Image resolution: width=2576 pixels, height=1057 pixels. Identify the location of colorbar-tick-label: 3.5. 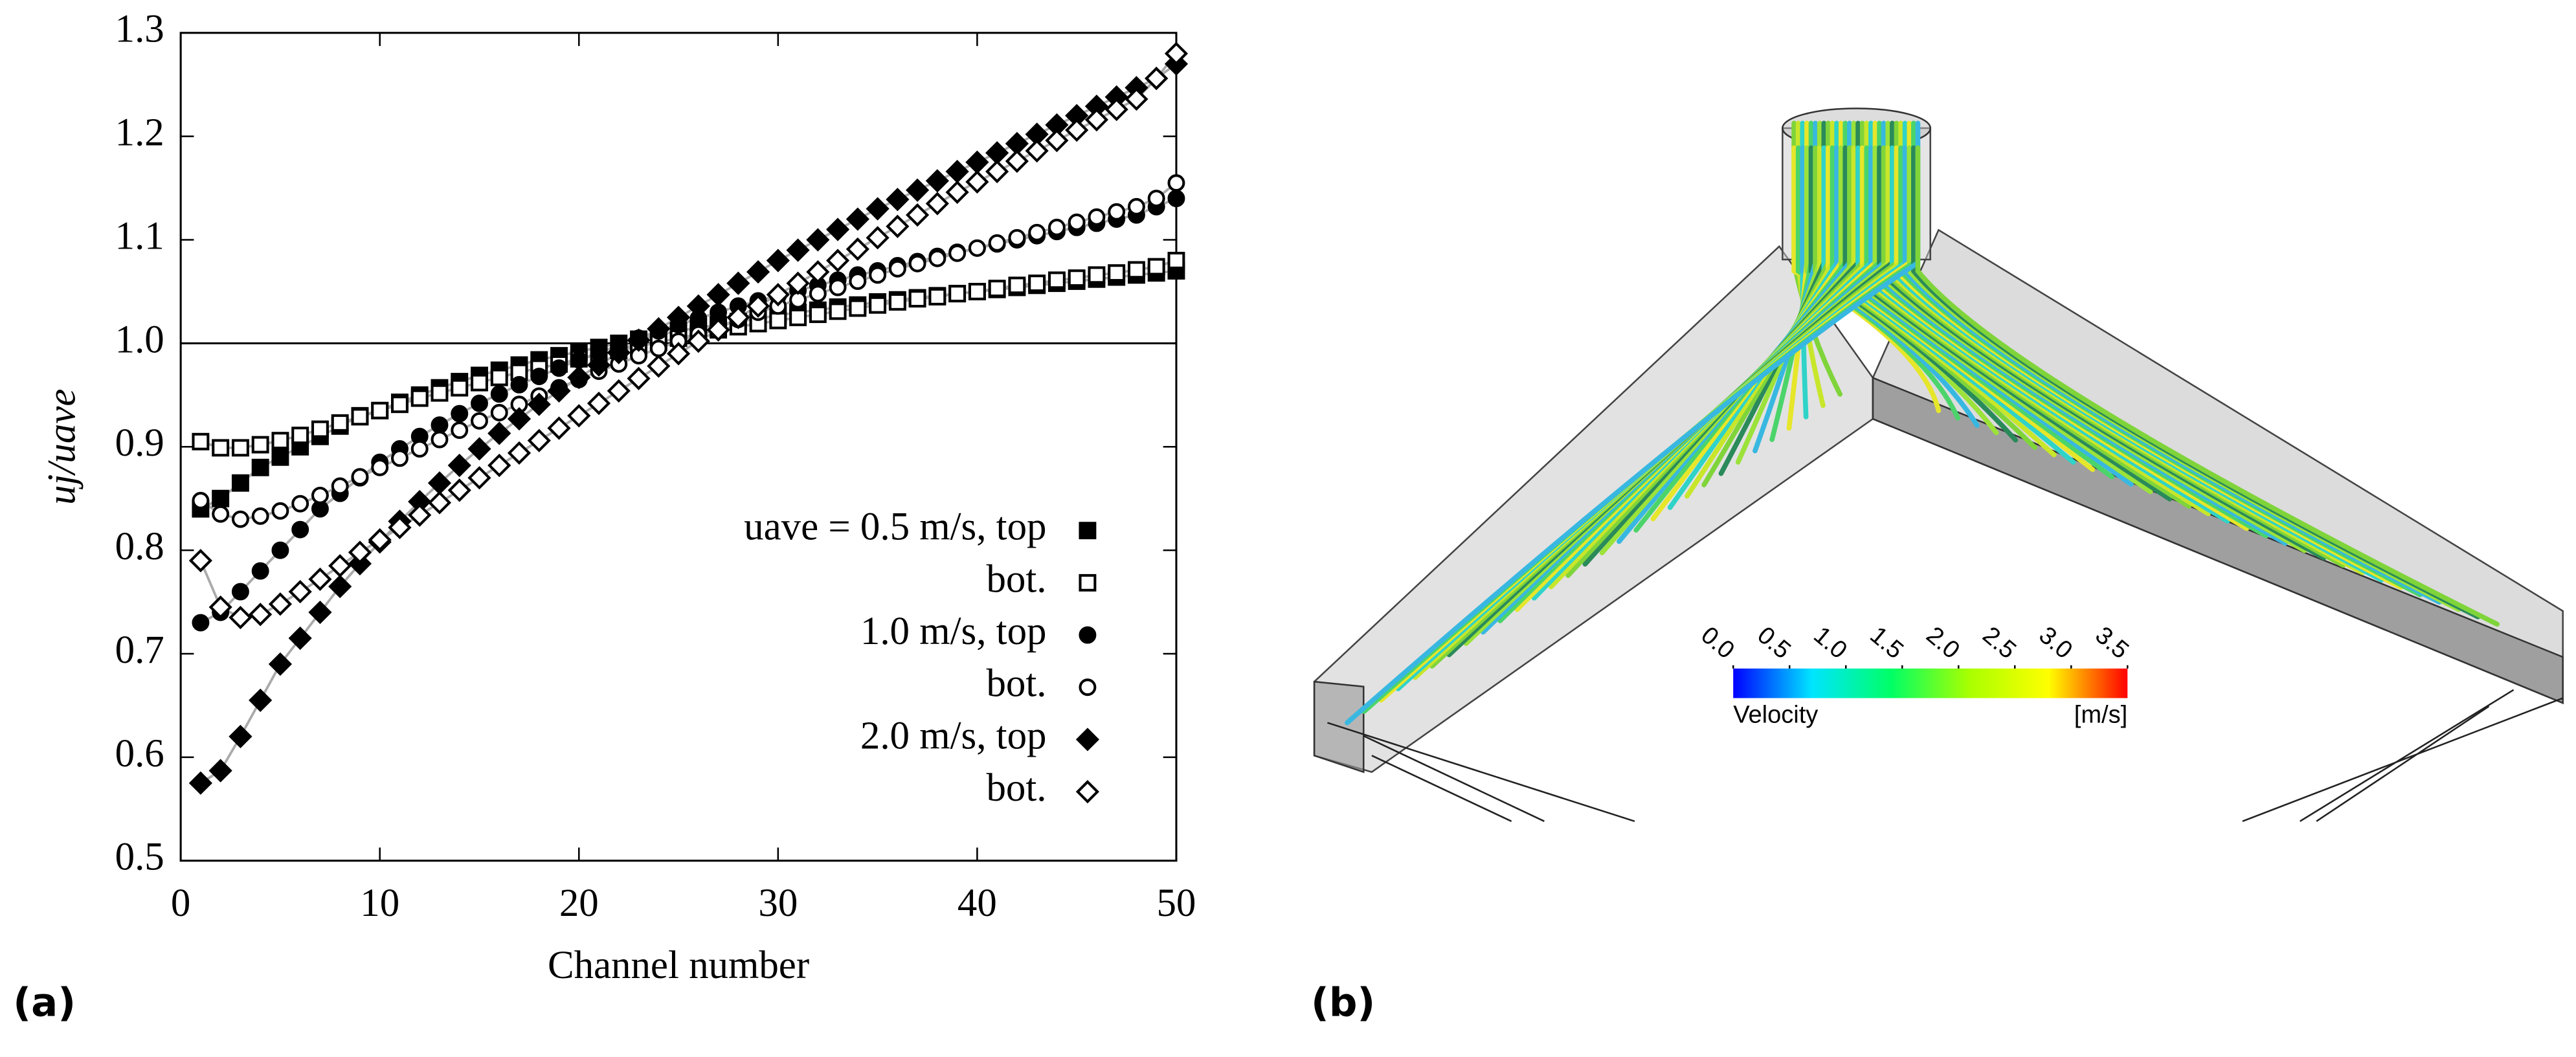
(2112, 642).